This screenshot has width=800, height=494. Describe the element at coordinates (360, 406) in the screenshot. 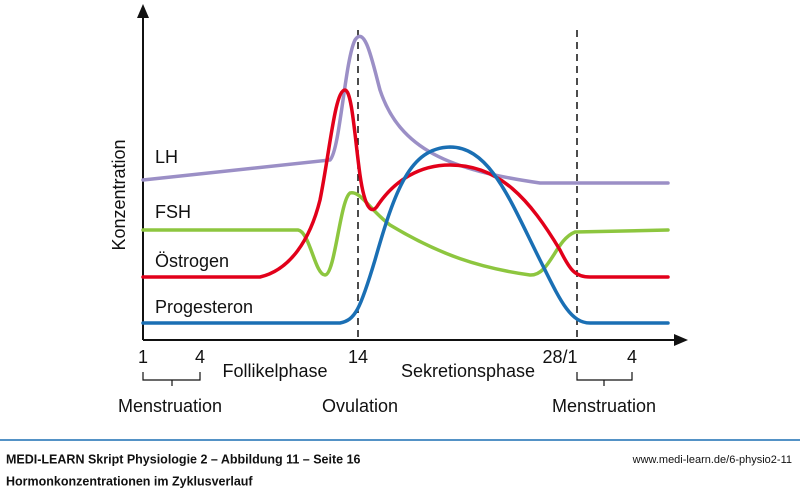

I see `event-label: Ovulation` at that location.